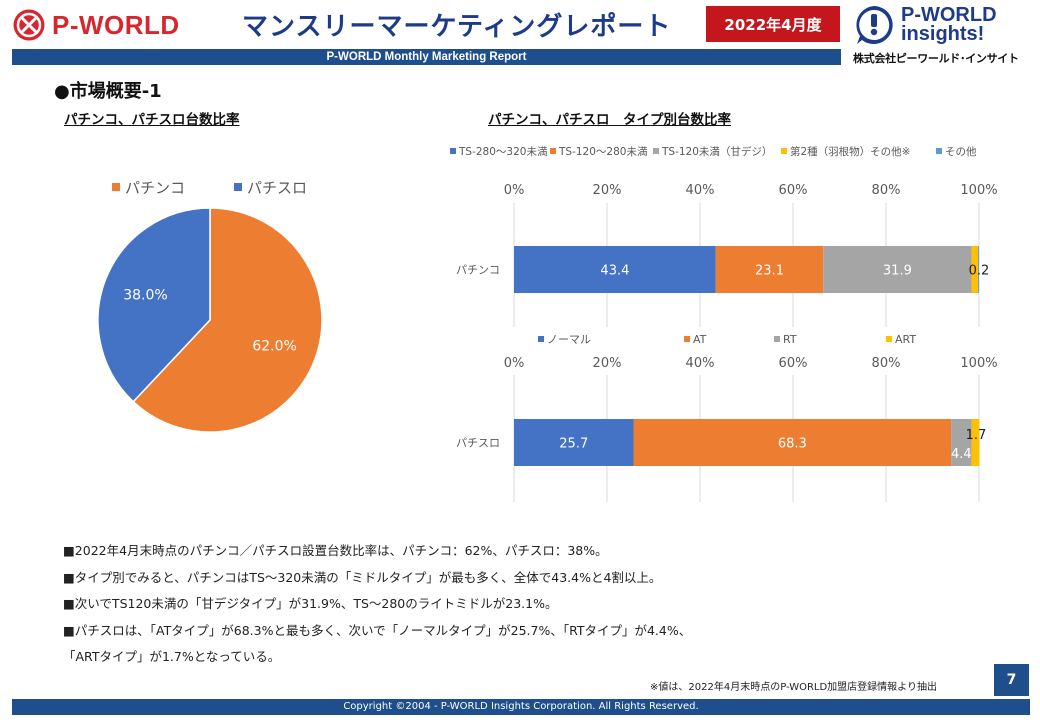 Image resolution: width=1040 pixels, height=720 pixels. I want to click on section-title: ●市場概要-1, so click(108, 91).